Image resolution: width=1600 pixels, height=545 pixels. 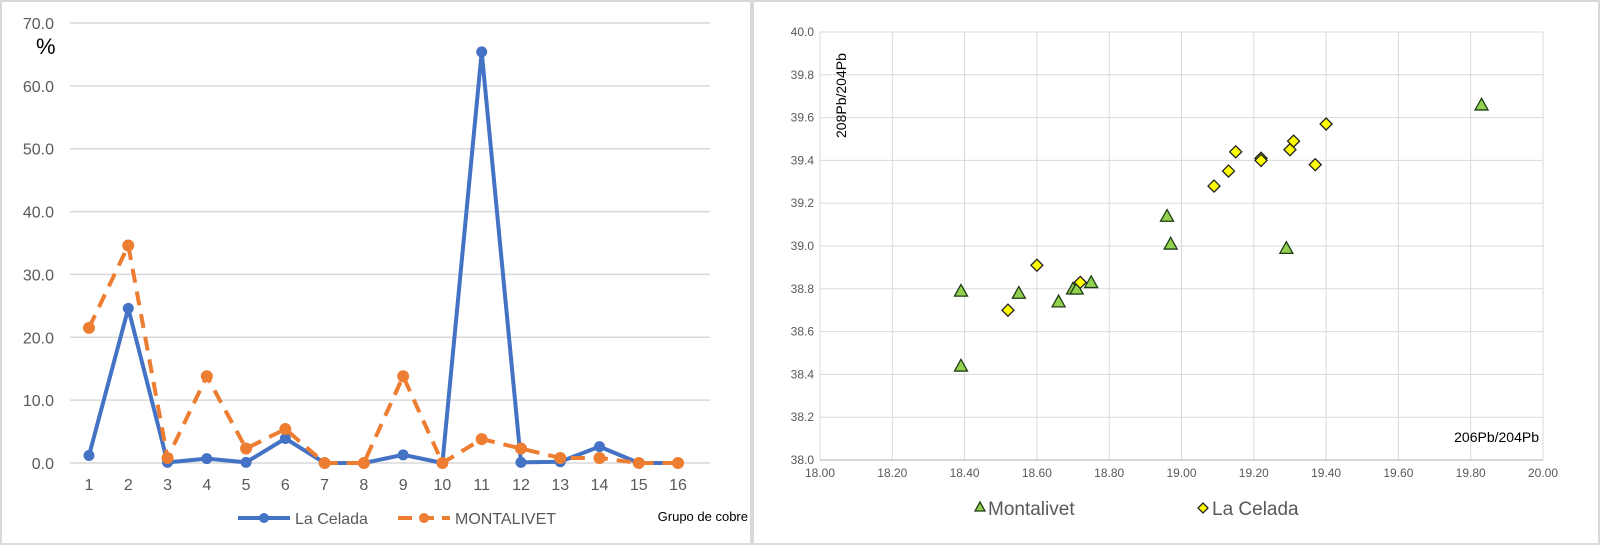 What do you see at coordinates (820, 473) in the screenshot?
I see `x-tick-label: 18.00` at bounding box center [820, 473].